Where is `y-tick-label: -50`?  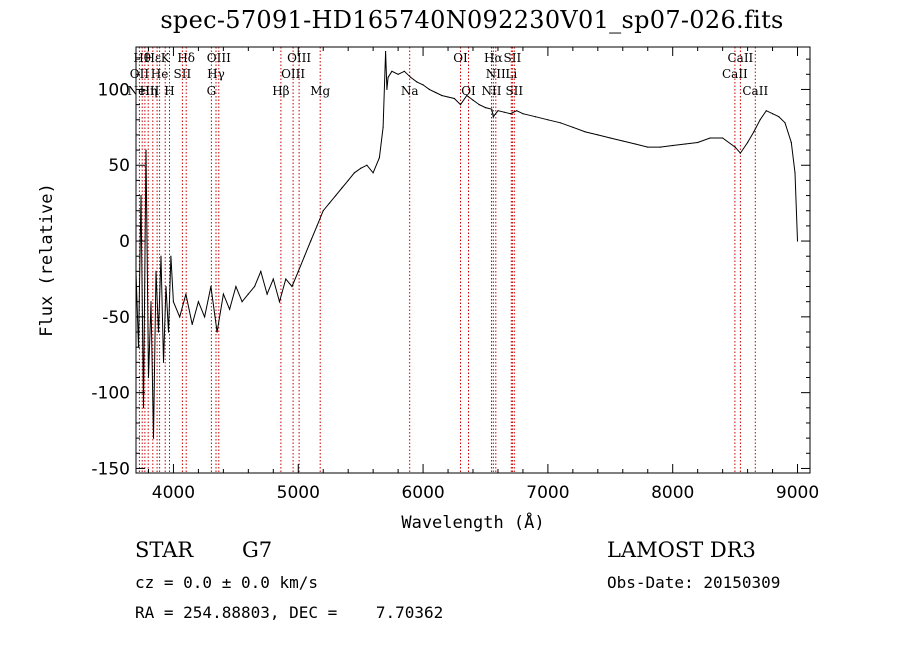 y-tick-label: -50 is located at coordinates (116, 318).